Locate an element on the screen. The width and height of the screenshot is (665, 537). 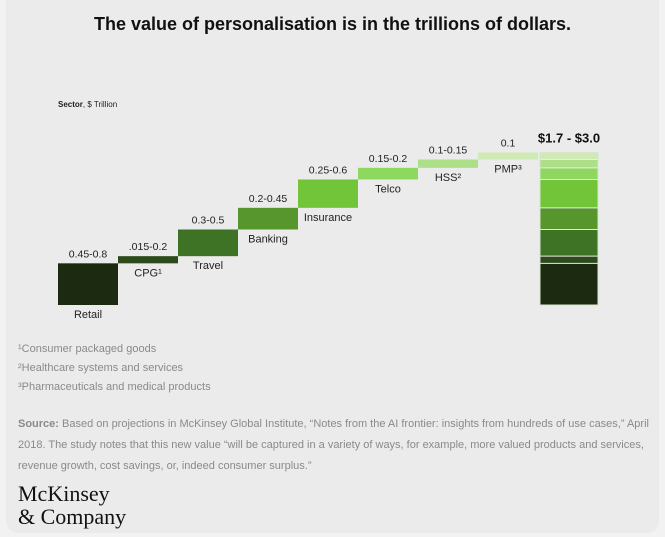
value-label-4: 0.2-0.45 is located at coordinates (268, 199).